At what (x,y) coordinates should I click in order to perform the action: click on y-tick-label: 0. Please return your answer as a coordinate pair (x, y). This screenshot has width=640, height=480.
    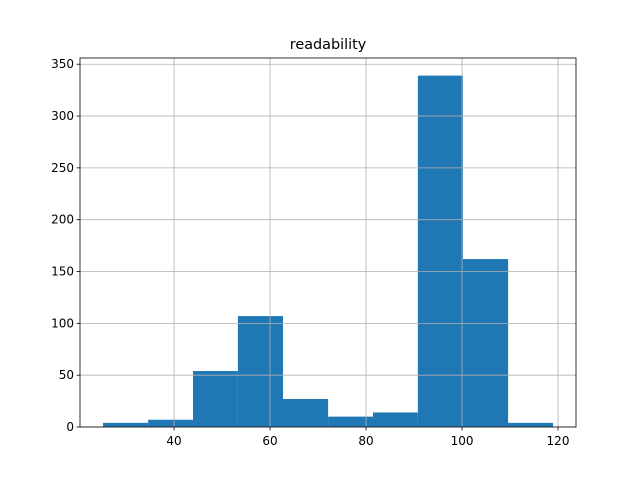
    Looking at the image, I should click on (70, 427).